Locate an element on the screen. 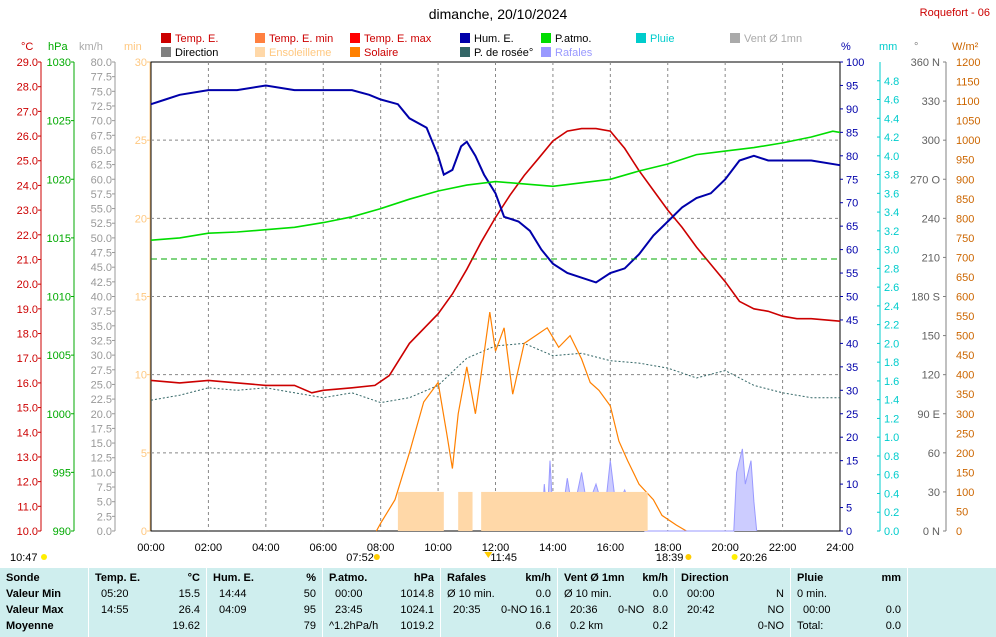  stats-time: 14:55 is located at coordinates (115, 610).